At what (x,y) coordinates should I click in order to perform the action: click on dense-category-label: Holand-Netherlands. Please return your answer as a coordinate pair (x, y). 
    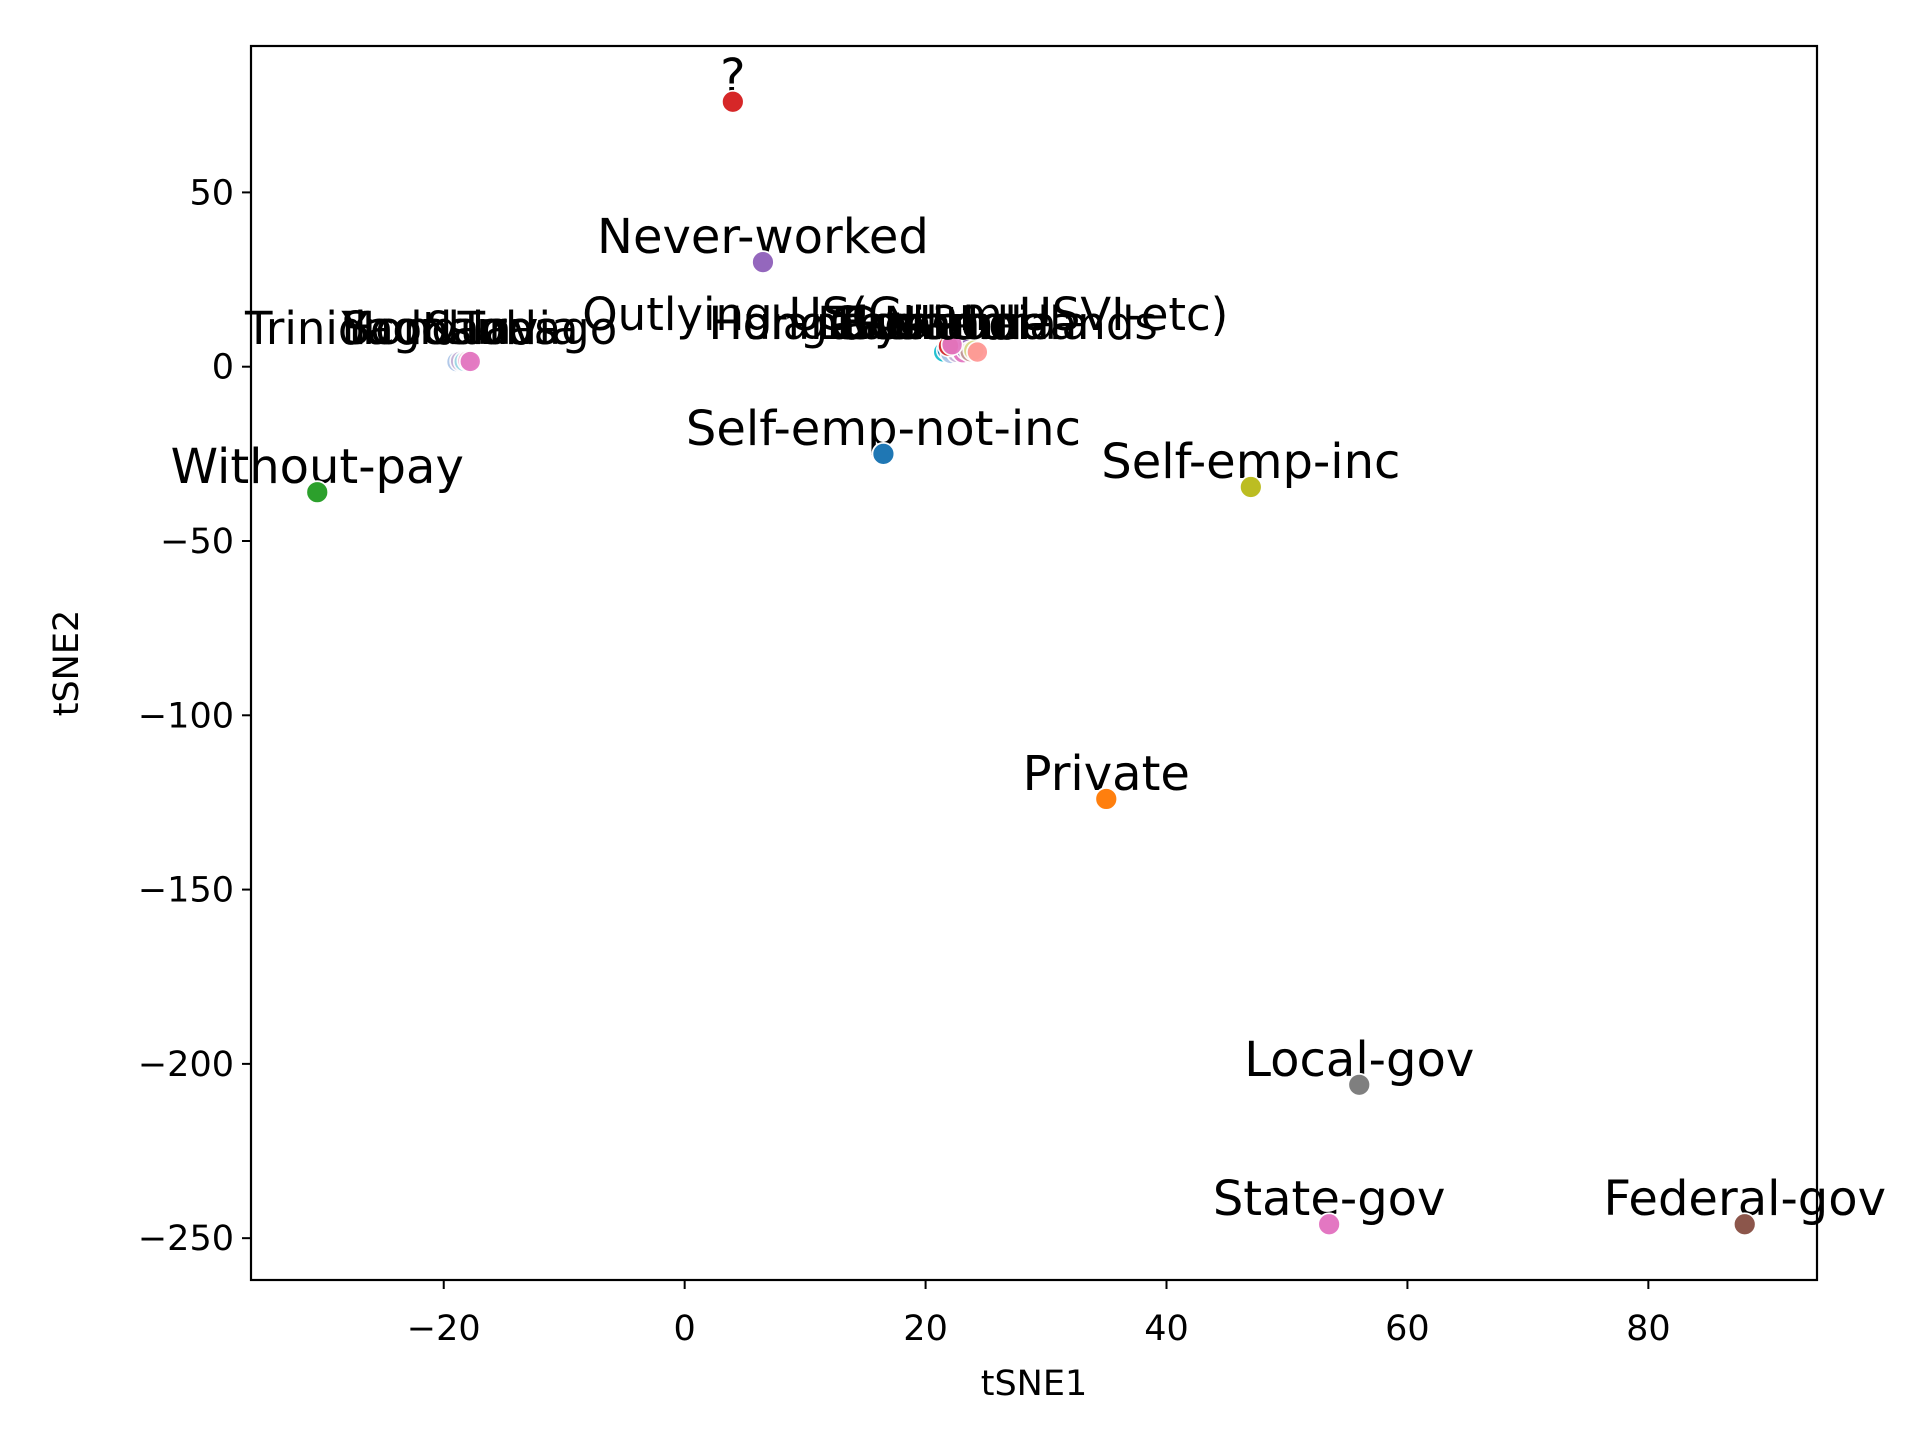
    Looking at the image, I should click on (933, 323).